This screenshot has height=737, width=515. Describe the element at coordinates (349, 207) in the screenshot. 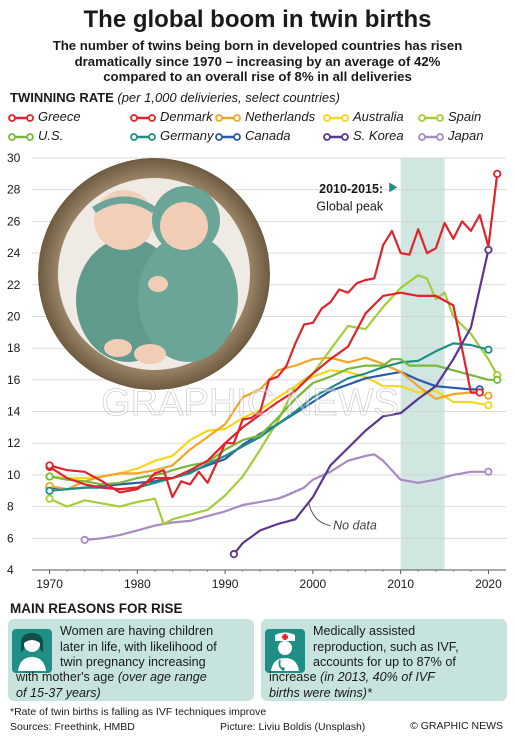

I see `peak-annotation-line-2: Global peak` at that location.